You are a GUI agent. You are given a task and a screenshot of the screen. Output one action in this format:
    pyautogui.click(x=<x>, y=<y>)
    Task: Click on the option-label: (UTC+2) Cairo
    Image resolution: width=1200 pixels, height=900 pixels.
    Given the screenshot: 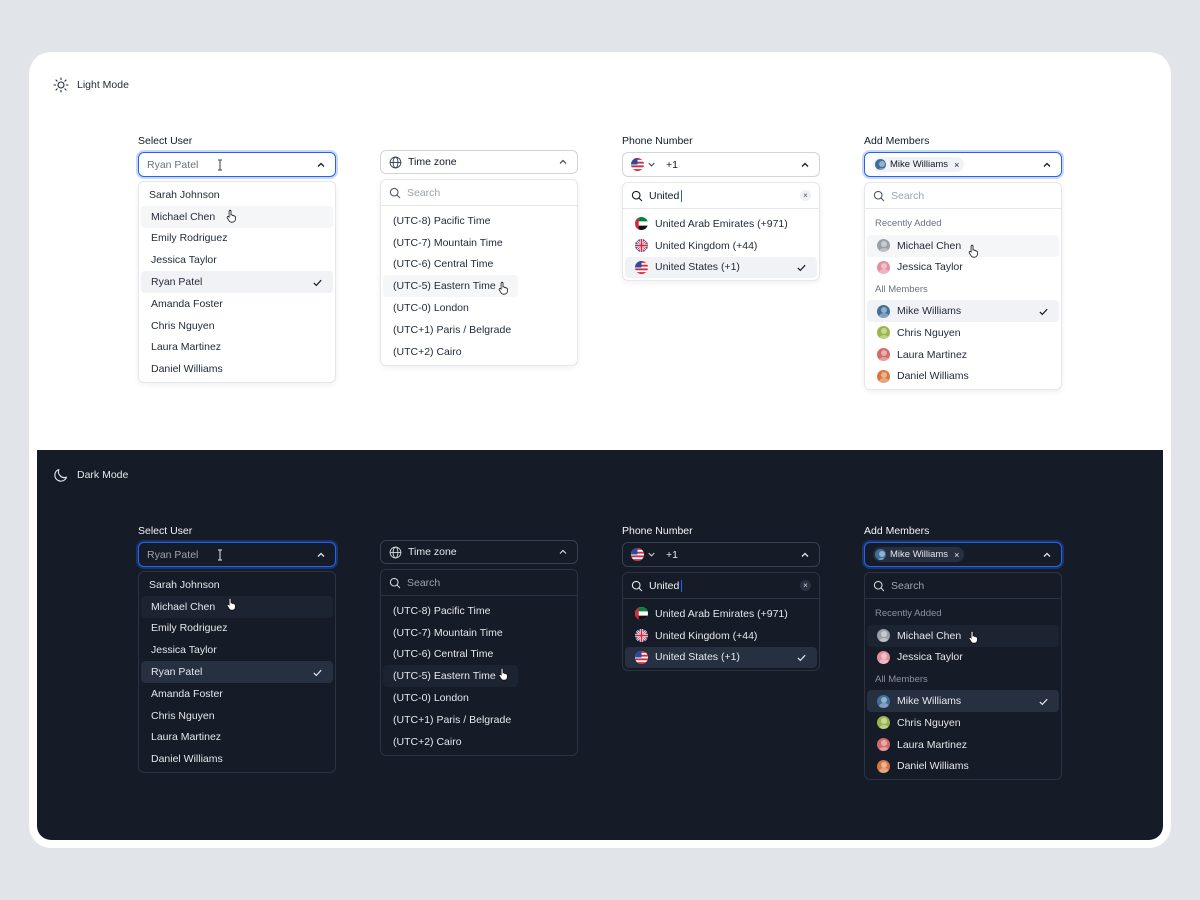 What is the action you would take?
    pyautogui.click(x=427, y=351)
    